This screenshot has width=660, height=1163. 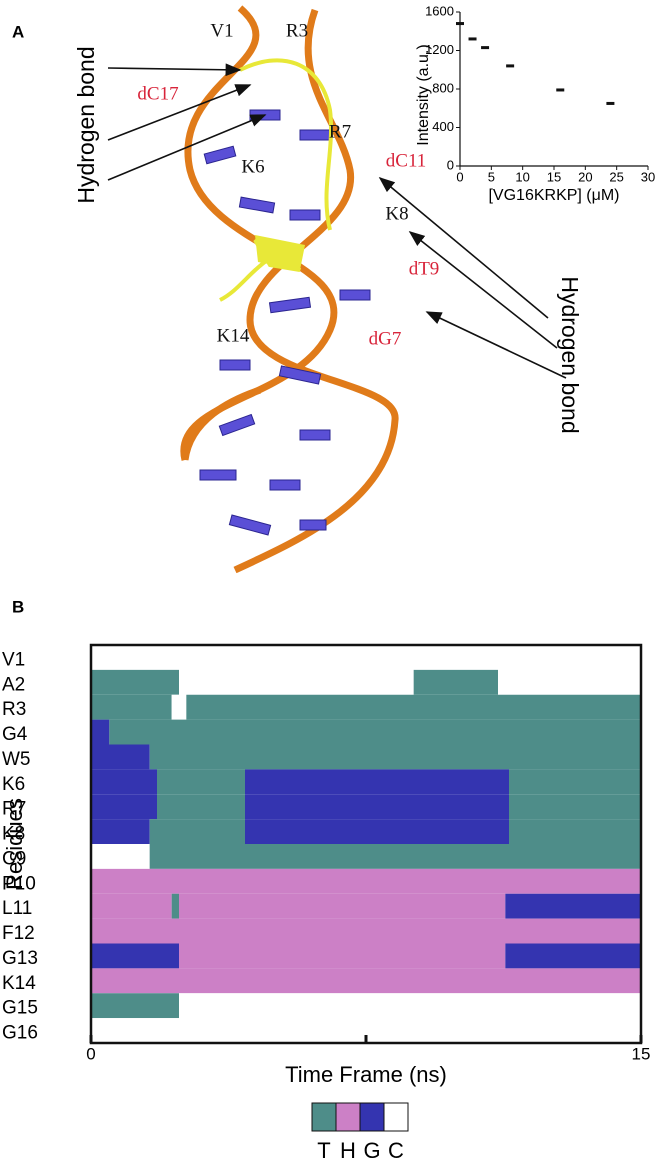 I want to click on panel-label: A, so click(x=18, y=31).